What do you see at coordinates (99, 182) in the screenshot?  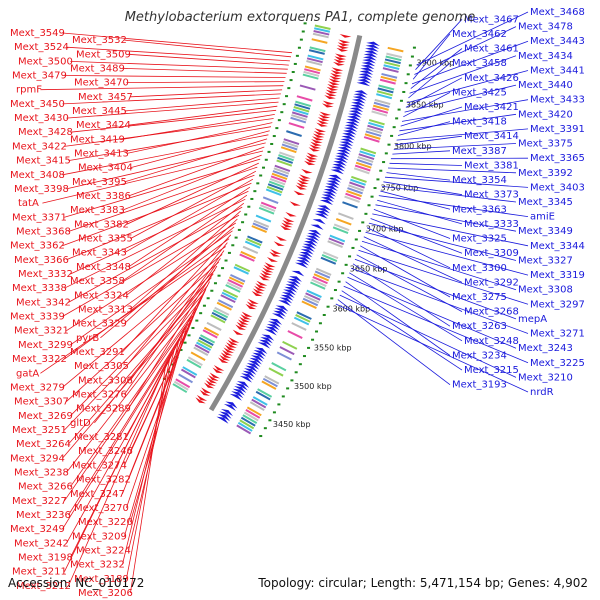 I see `left-gene-label: Mext_3395` at bounding box center [99, 182].